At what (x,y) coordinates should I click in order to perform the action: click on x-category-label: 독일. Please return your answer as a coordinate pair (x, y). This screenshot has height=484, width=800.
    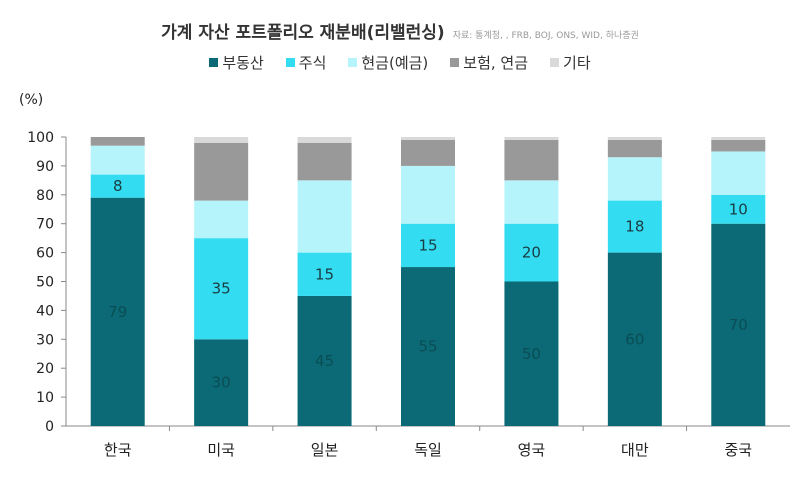
    Looking at the image, I should click on (428, 450).